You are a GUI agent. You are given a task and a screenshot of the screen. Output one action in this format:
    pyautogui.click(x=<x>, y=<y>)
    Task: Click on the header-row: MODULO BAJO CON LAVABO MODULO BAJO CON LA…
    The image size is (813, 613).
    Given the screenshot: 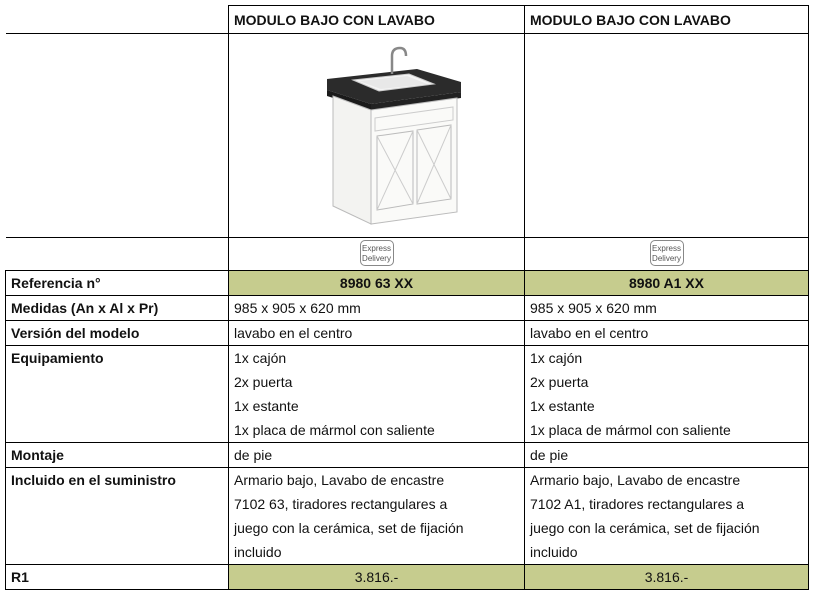 What is the action you would take?
    pyautogui.click(x=407, y=19)
    